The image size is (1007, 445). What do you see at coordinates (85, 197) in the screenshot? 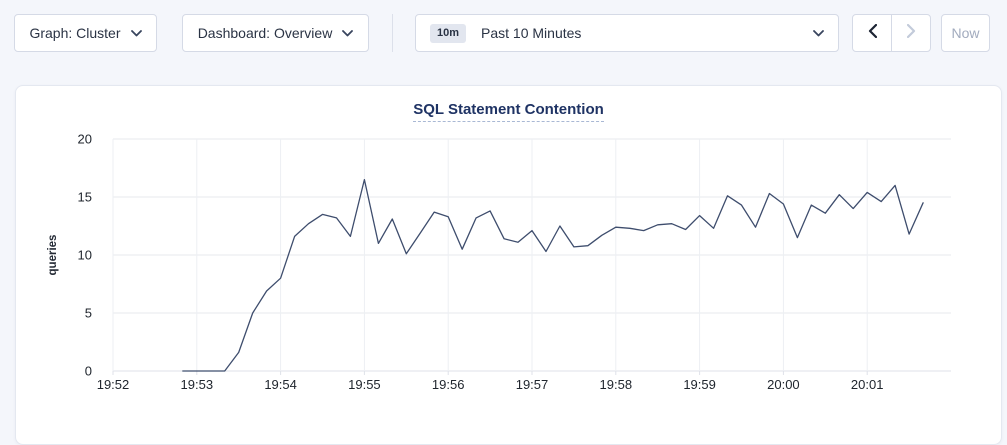
I see `svg-text: 15` at bounding box center [85, 197].